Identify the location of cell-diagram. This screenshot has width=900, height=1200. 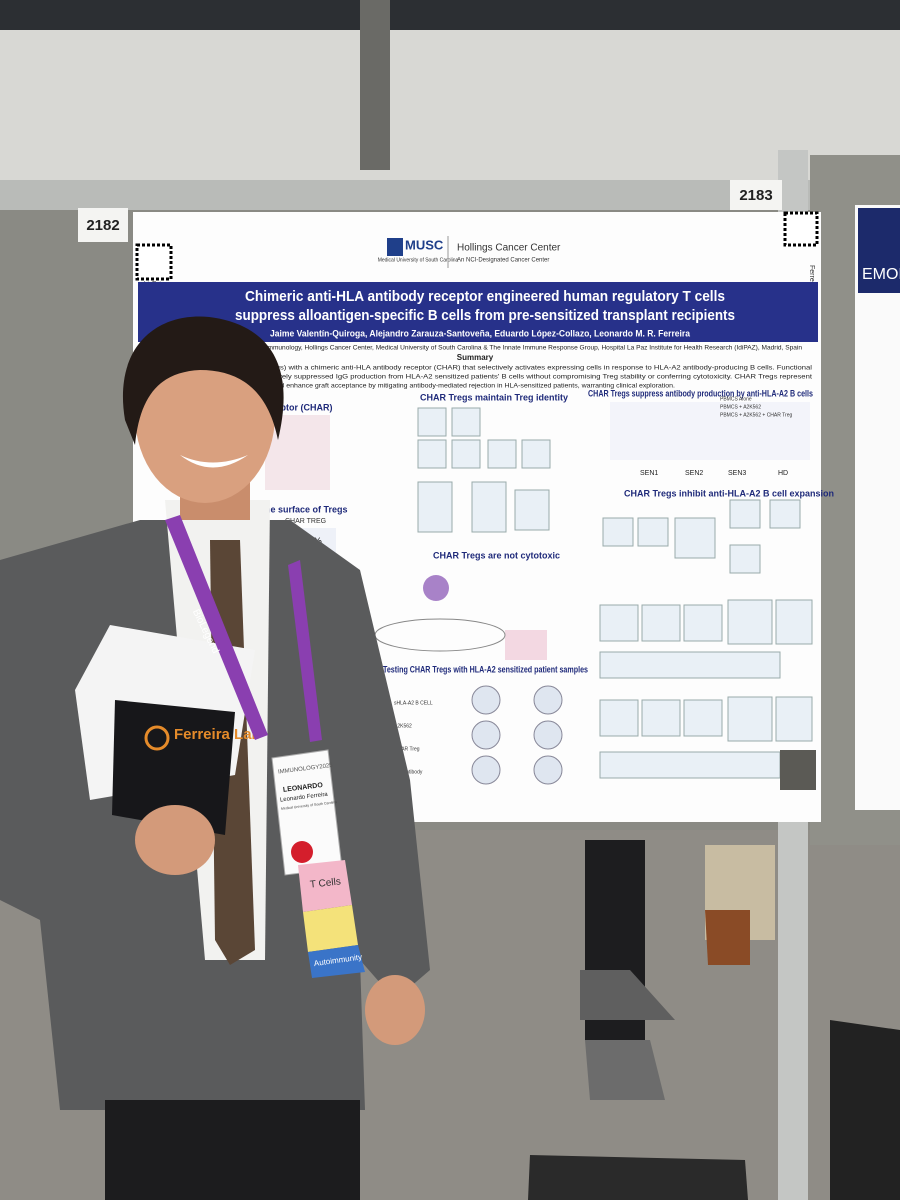
(436, 588).